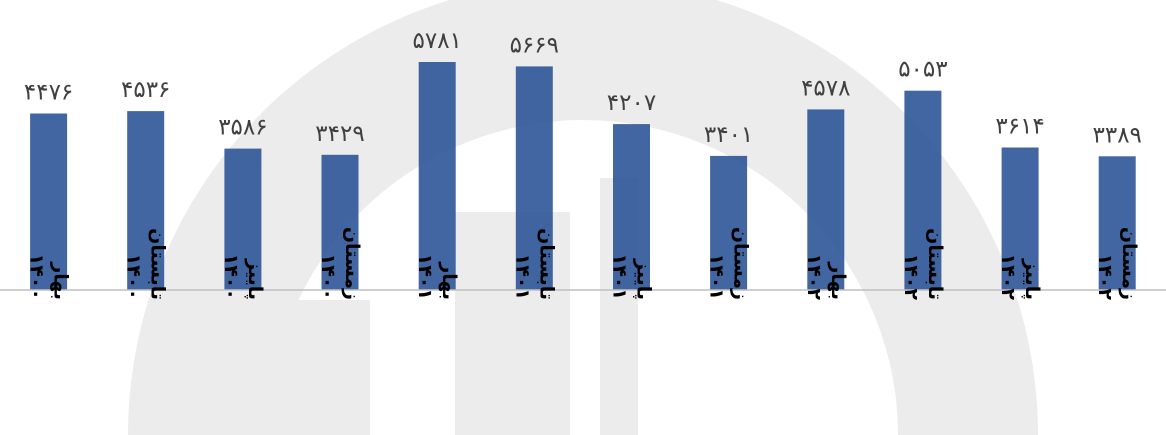 This screenshot has width=1166, height=435. What do you see at coordinates (437, 277) in the screenshot?
I see `category-label: بهار۱۴۰۱` at bounding box center [437, 277].